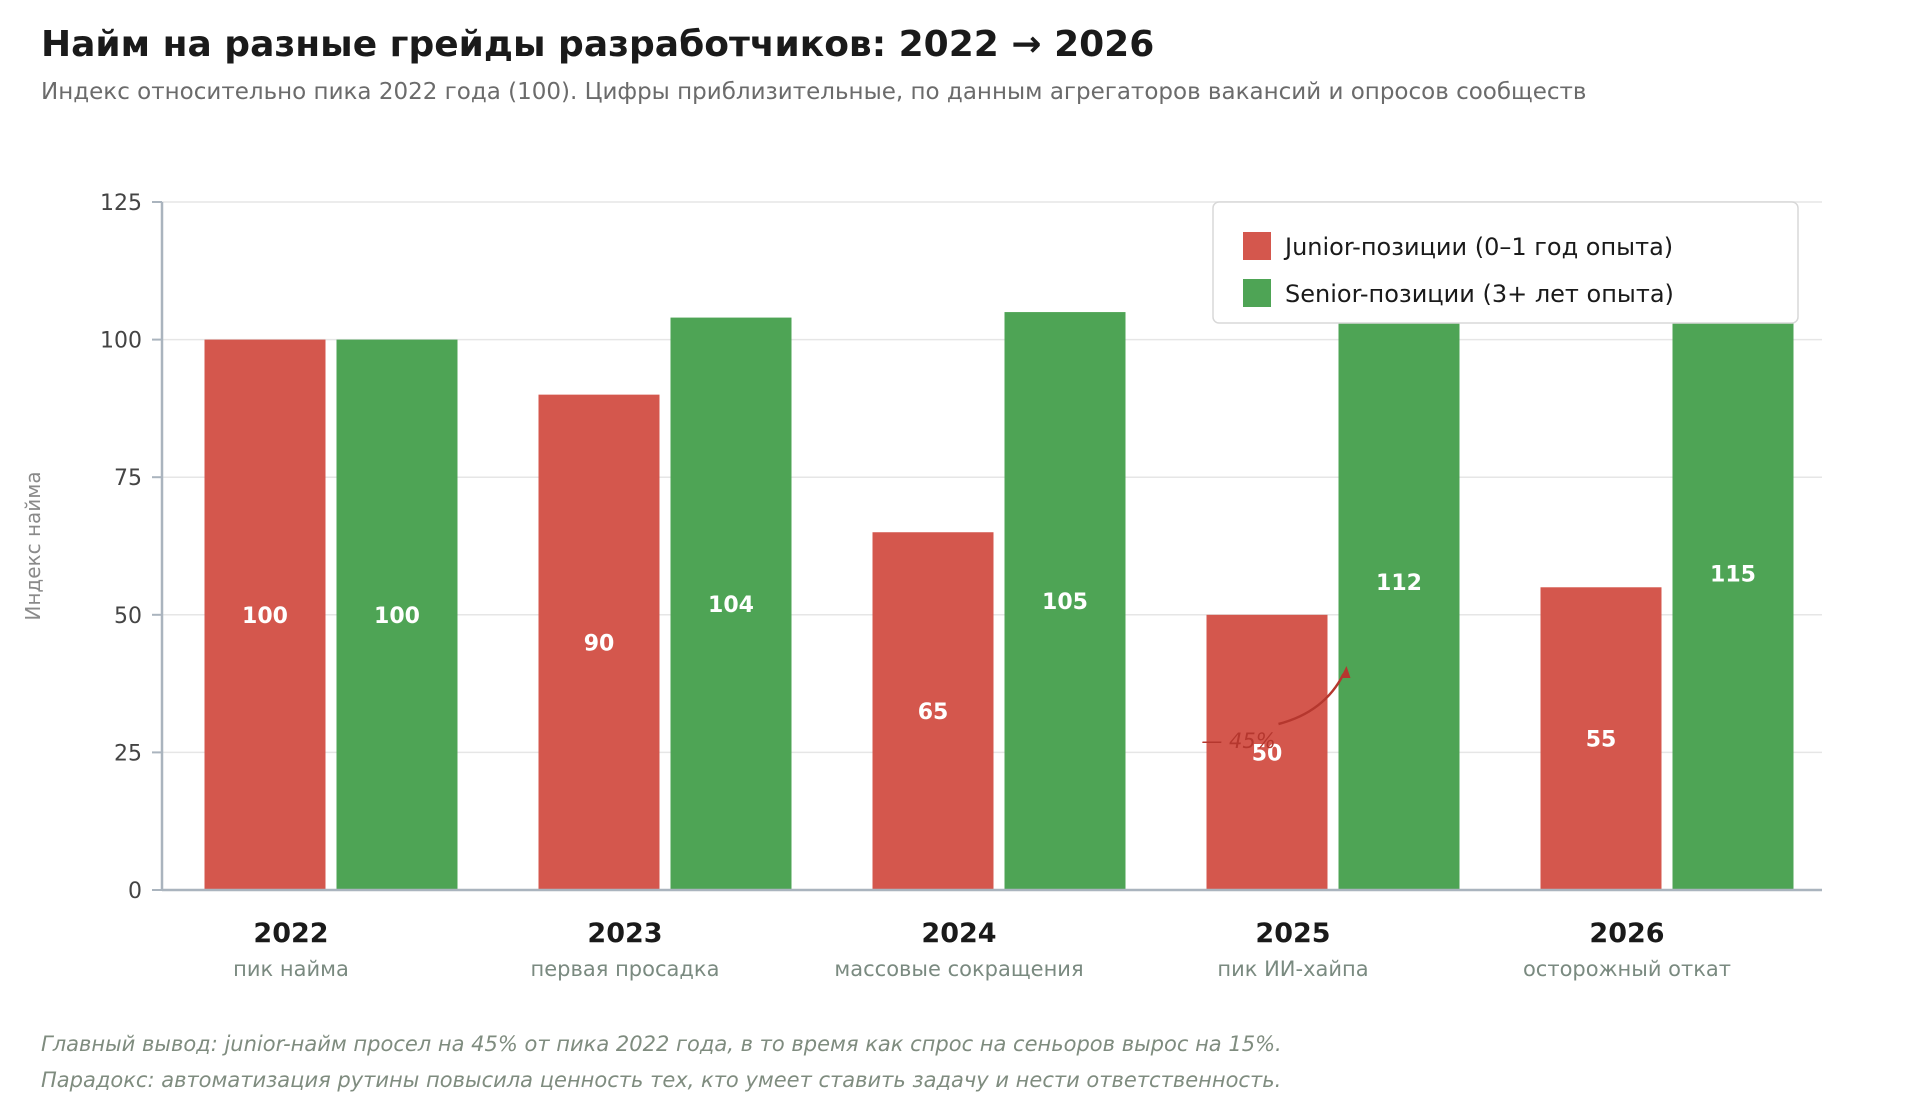 The height and width of the screenshot is (1120, 1920). I want to click on y-tick-label: 125, so click(121, 203).